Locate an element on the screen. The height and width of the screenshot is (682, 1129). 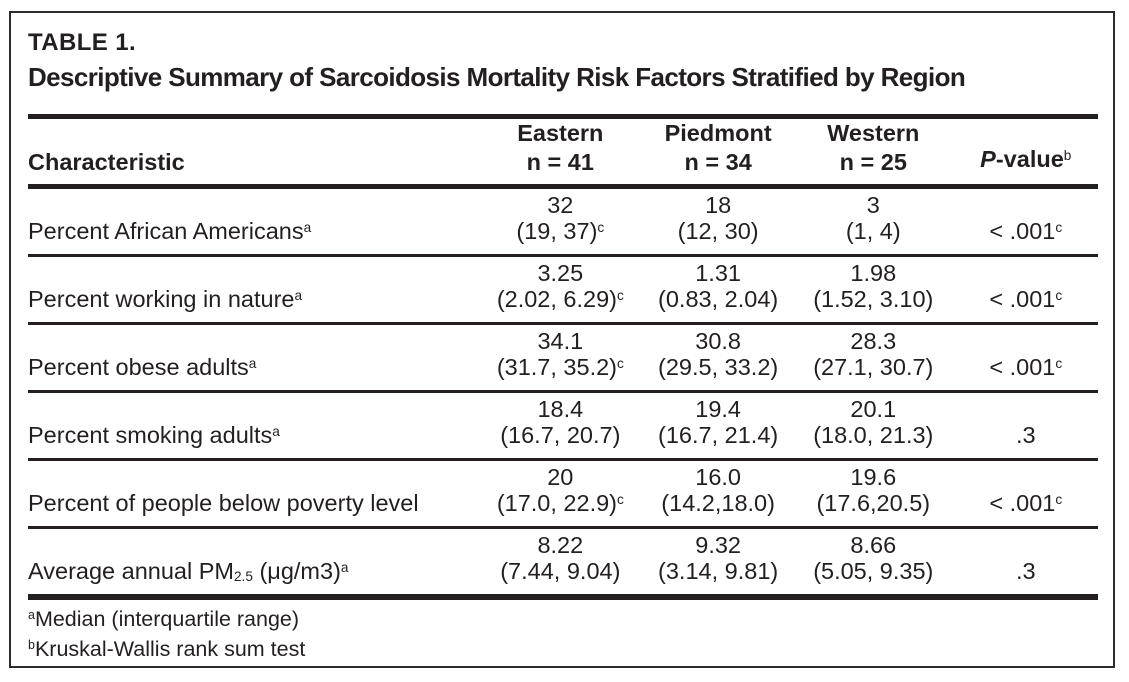
iqr-value: (17.0, 22.9)c is located at coordinates (560, 503).